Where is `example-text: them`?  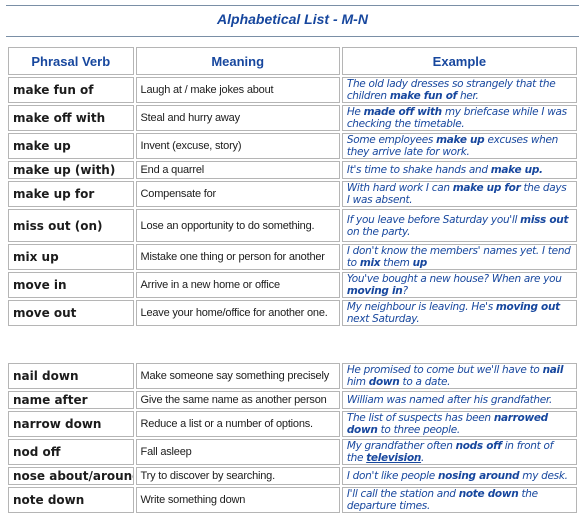 example-text: them is located at coordinates (396, 263).